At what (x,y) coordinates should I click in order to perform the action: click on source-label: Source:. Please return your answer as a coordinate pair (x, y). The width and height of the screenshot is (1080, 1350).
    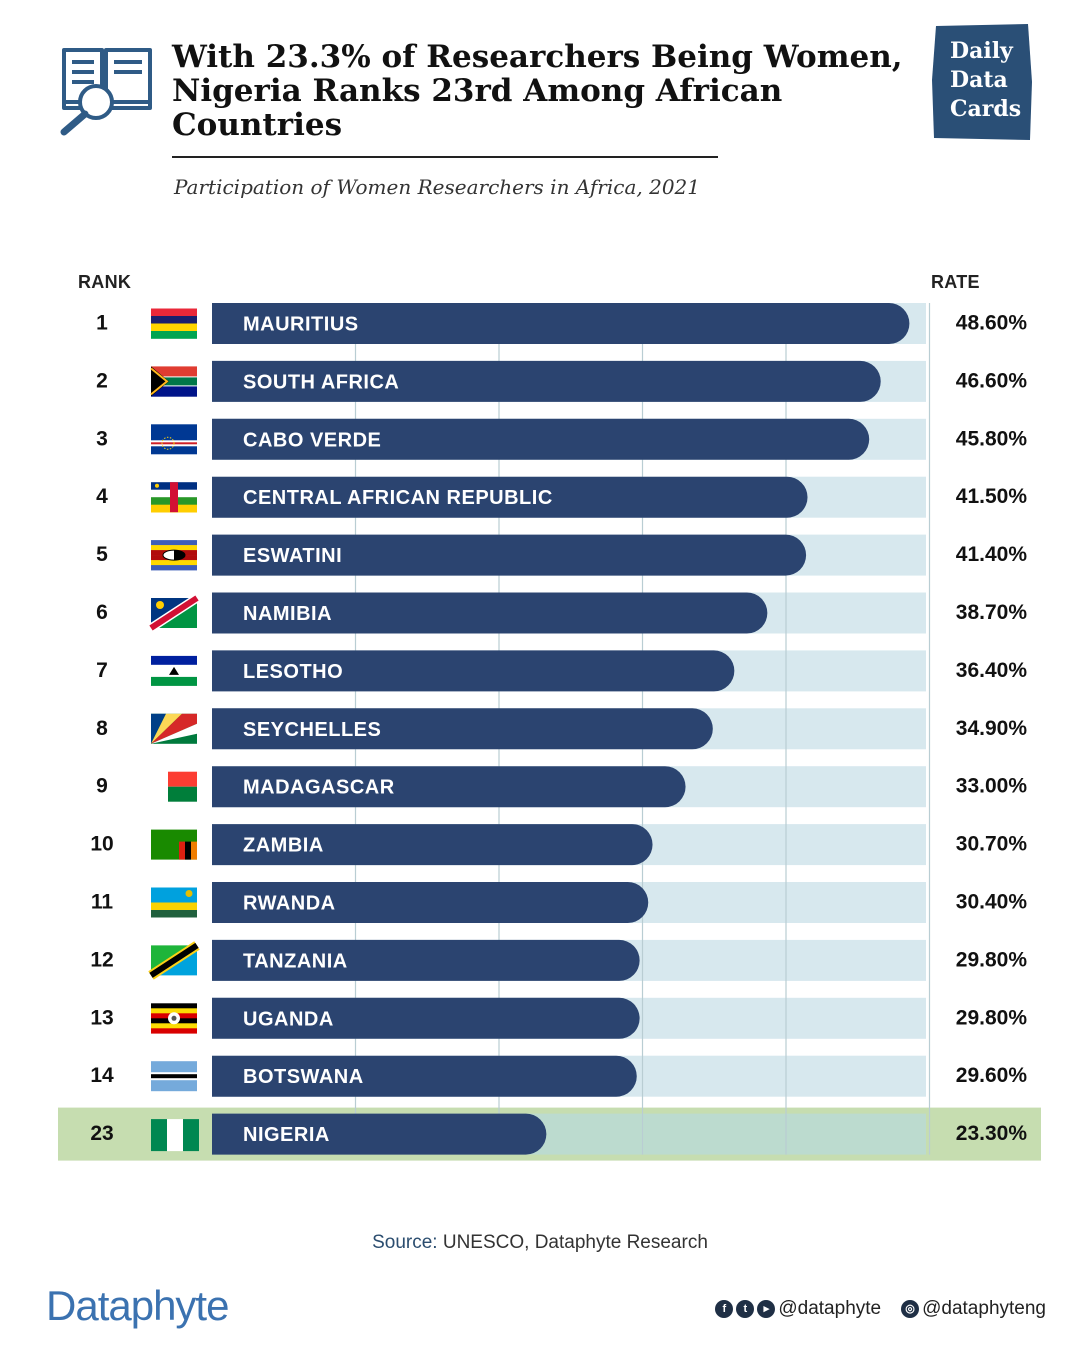
    Looking at the image, I should click on (405, 1242).